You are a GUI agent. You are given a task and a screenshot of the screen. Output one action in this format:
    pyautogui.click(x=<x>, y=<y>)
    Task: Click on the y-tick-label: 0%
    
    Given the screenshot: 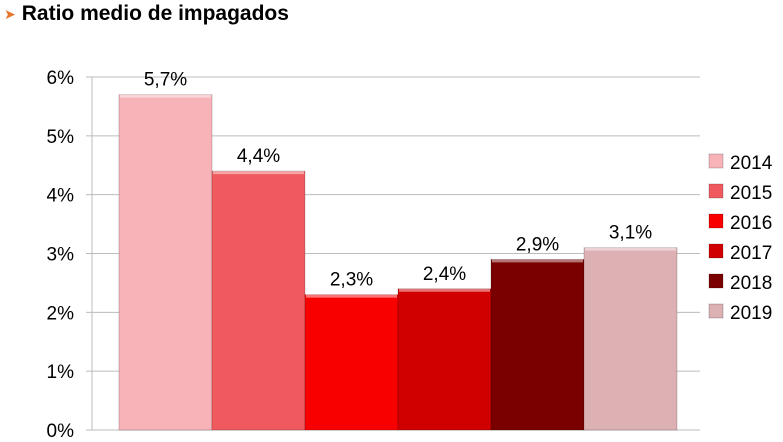 What is the action you would take?
    pyautogui.click(x=61, y=431)
    